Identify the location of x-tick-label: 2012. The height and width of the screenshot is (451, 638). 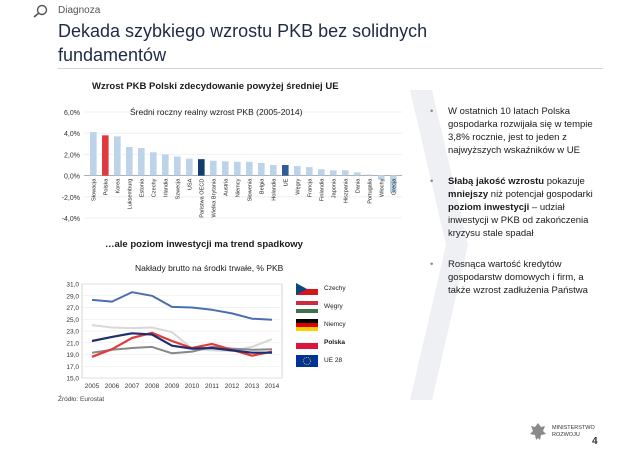
(232, 386).